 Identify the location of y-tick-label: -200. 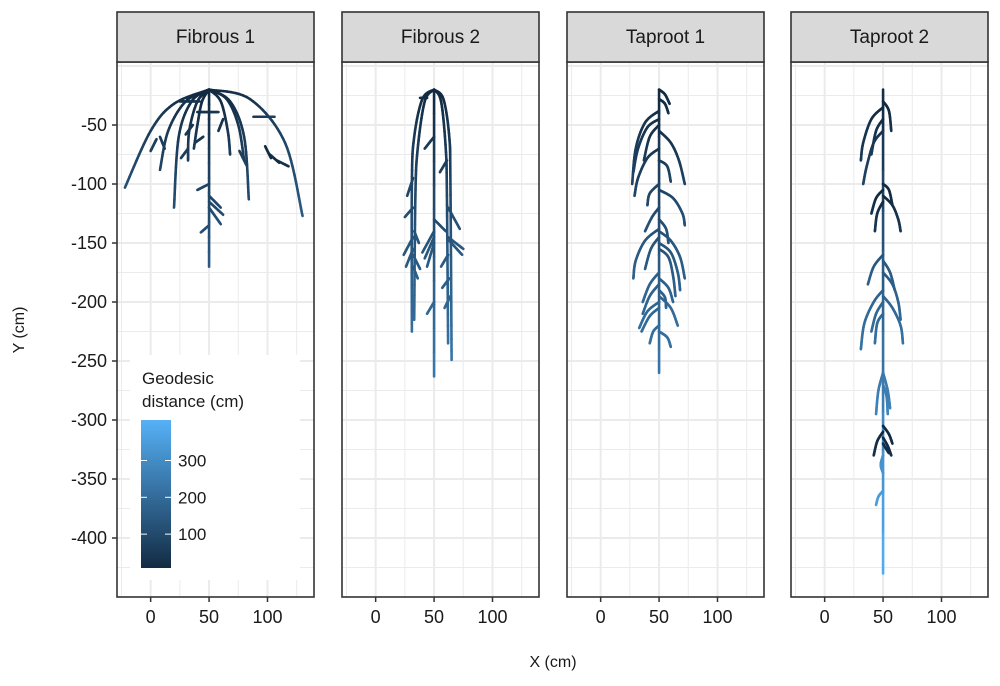
(89, 302).